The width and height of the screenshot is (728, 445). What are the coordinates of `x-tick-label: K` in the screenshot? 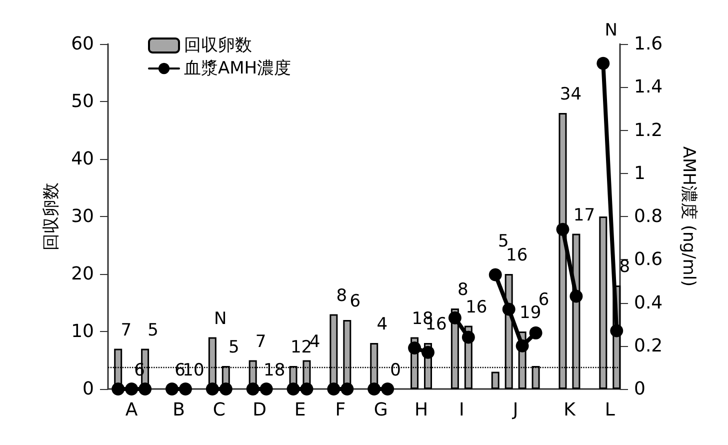 It's located at (570, 410).